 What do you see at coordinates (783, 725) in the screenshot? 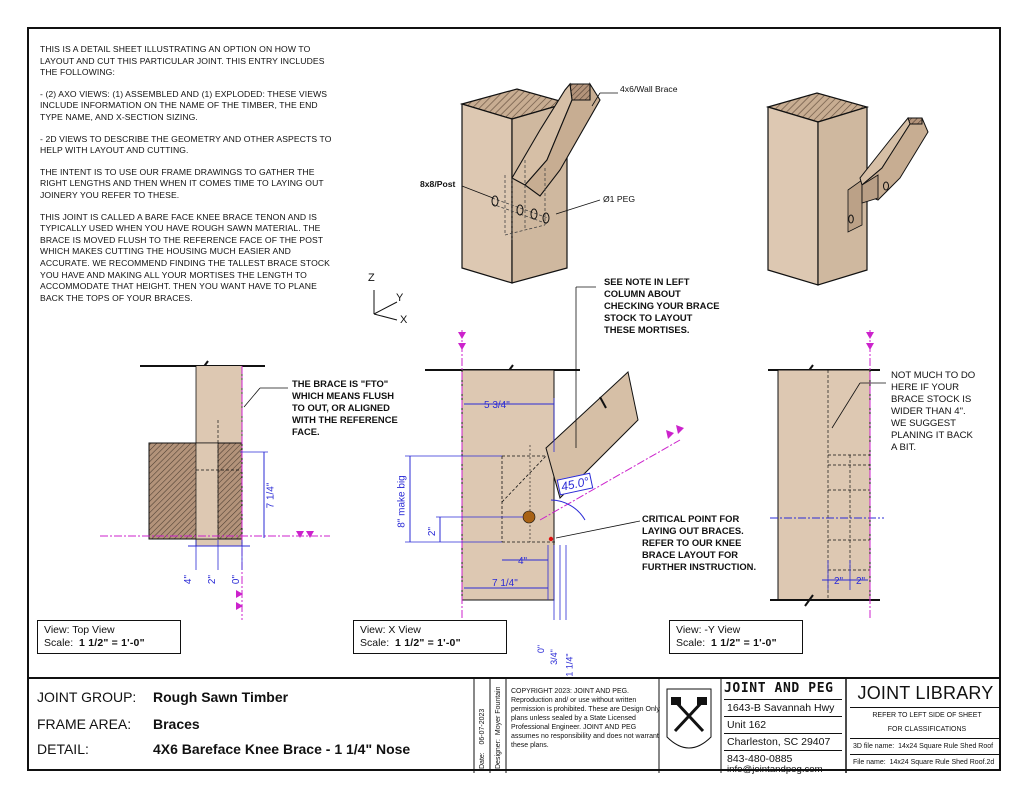
I see `address-line-2: Unit 162` at bounding box center [783, 725].